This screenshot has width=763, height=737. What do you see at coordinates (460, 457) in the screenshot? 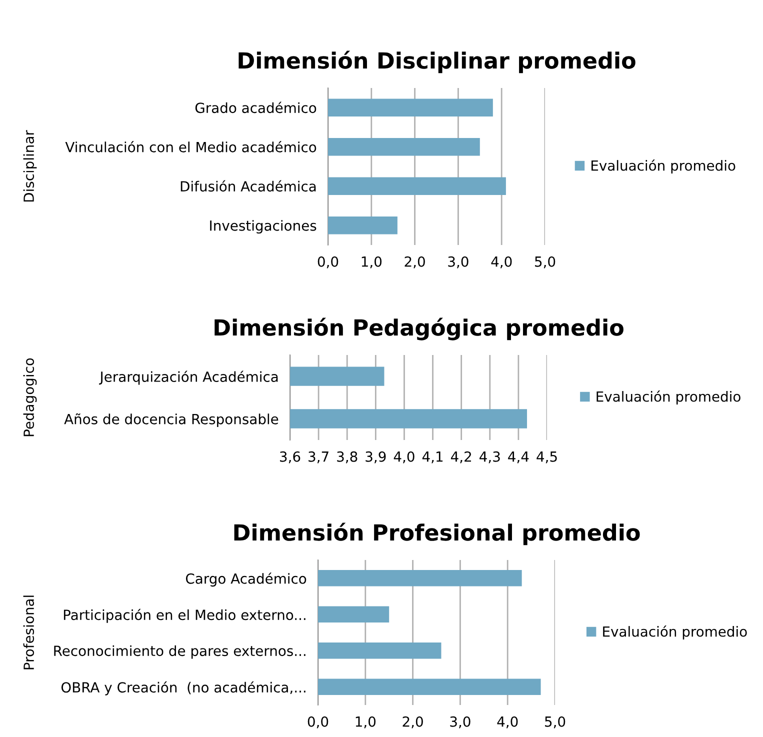
I see `x-tick-label: 4,2` at bounding box center [460, 457].